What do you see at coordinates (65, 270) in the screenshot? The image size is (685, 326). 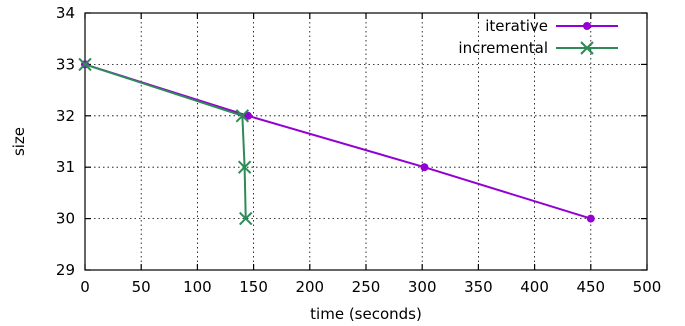 I see `y-tick-label: 29` at bounding box center [65, 270].